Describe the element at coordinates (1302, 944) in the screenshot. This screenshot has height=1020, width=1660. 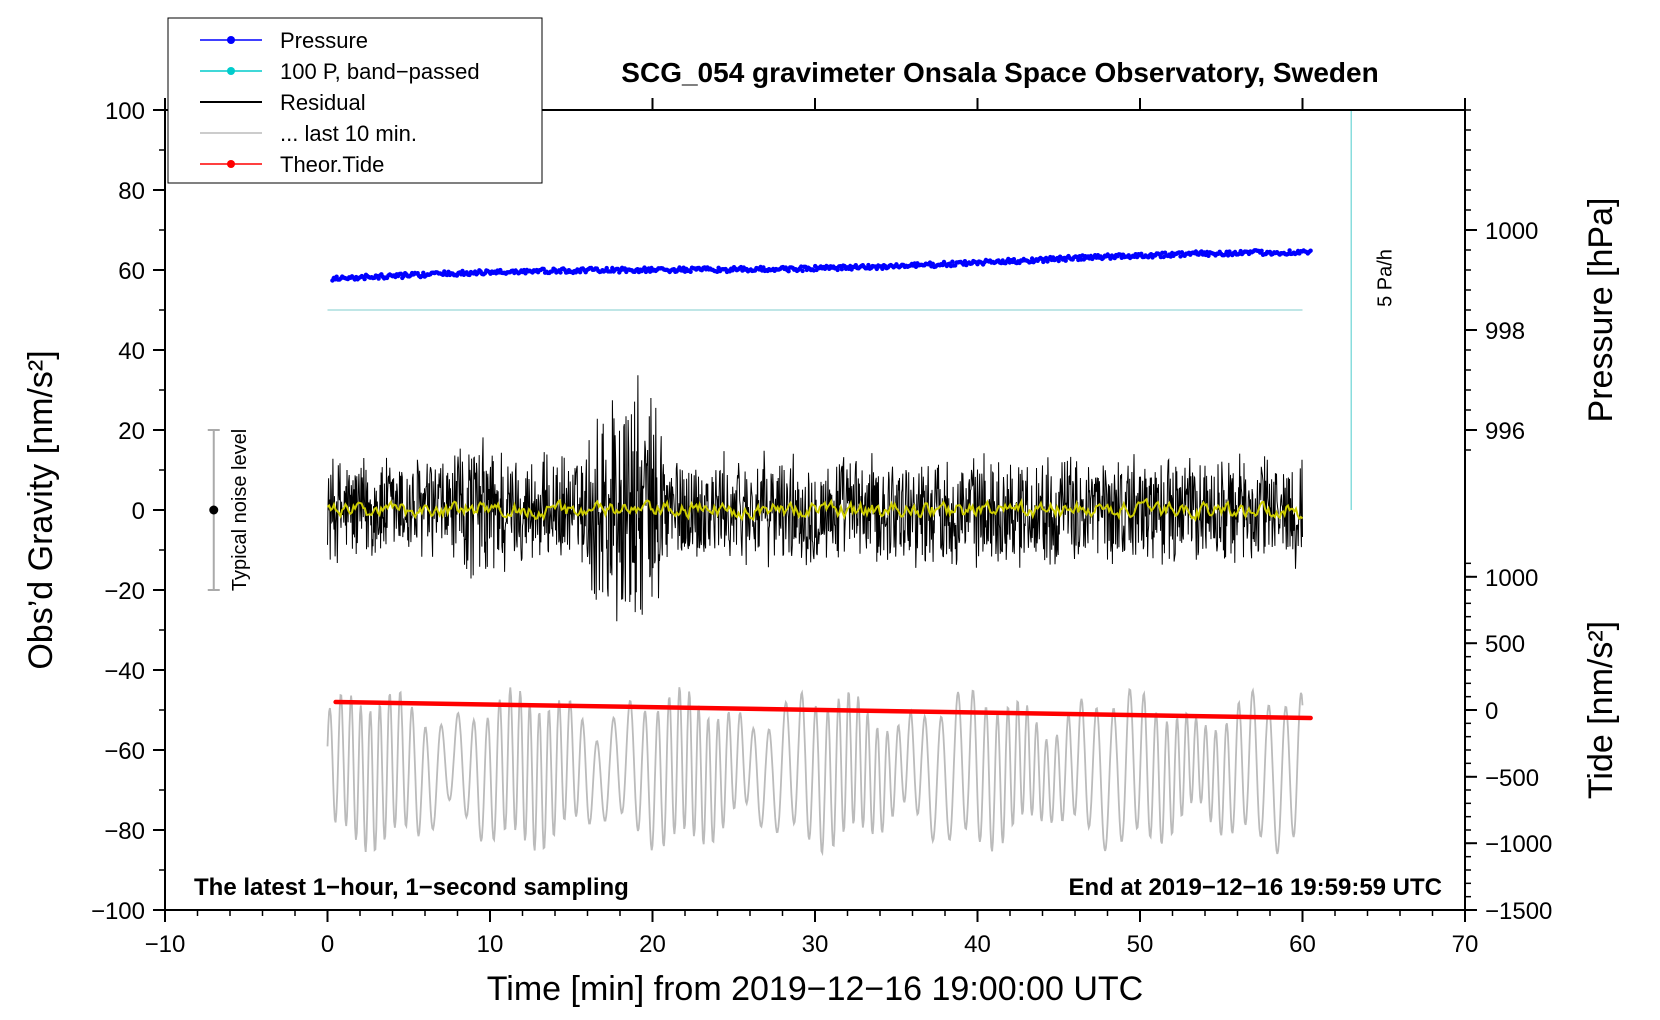
I see `x-tick-label: 60` at that location.